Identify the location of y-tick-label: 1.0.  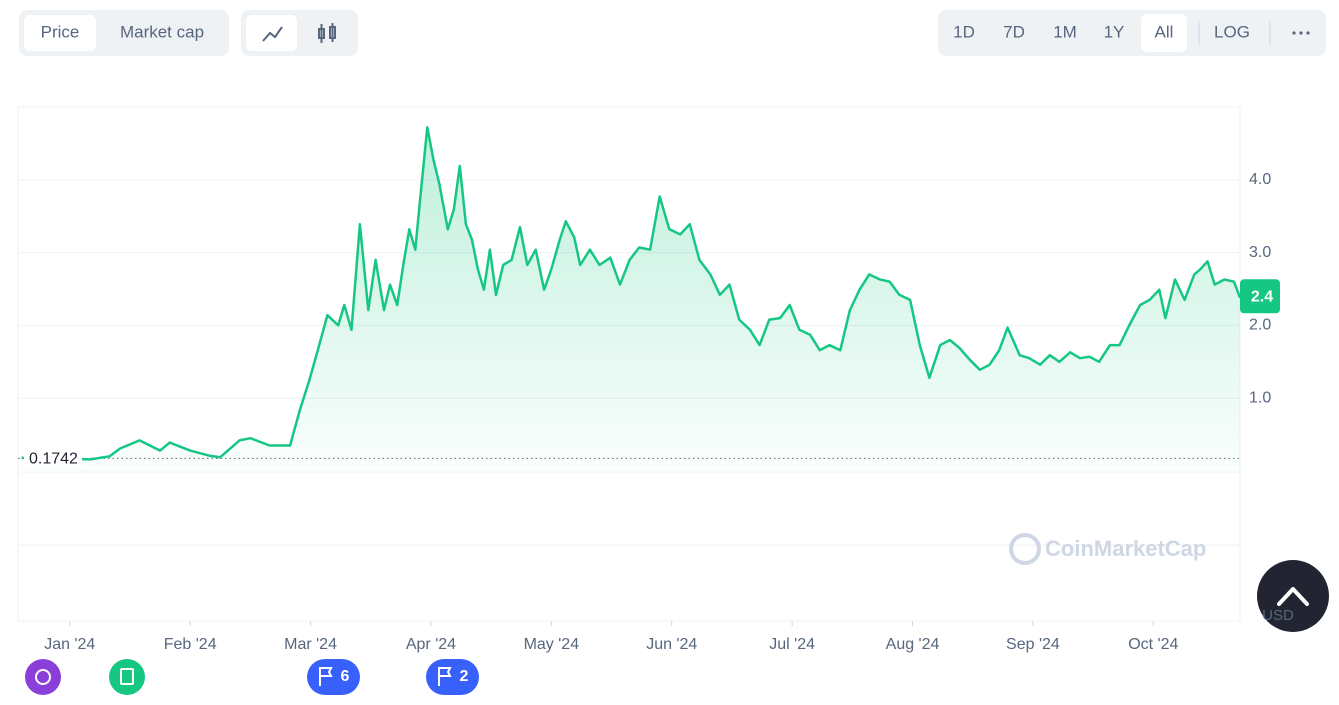
(1260, 397).